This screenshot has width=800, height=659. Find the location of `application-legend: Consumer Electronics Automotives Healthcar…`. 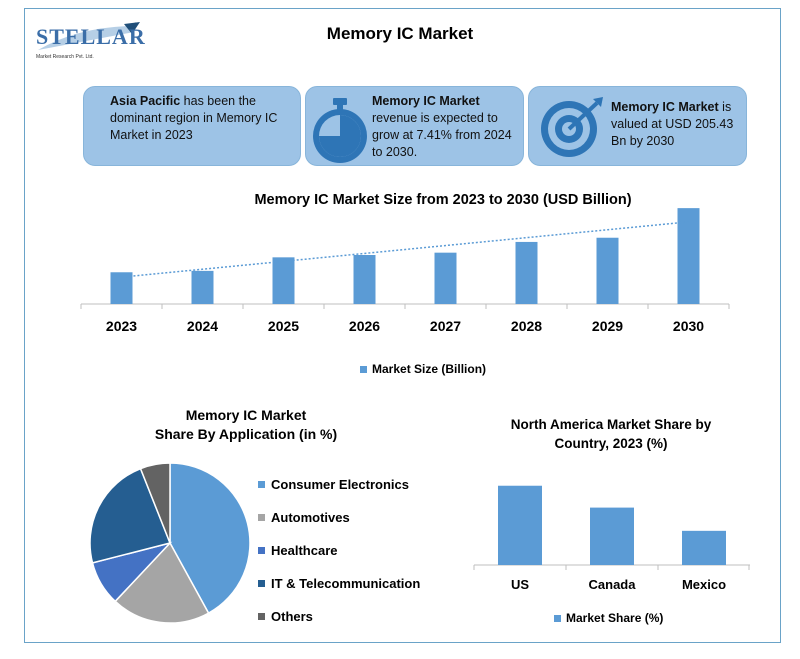

application-legend: Consumer Electronics Automotives Healthcar… is located at coordinates (339, 550).